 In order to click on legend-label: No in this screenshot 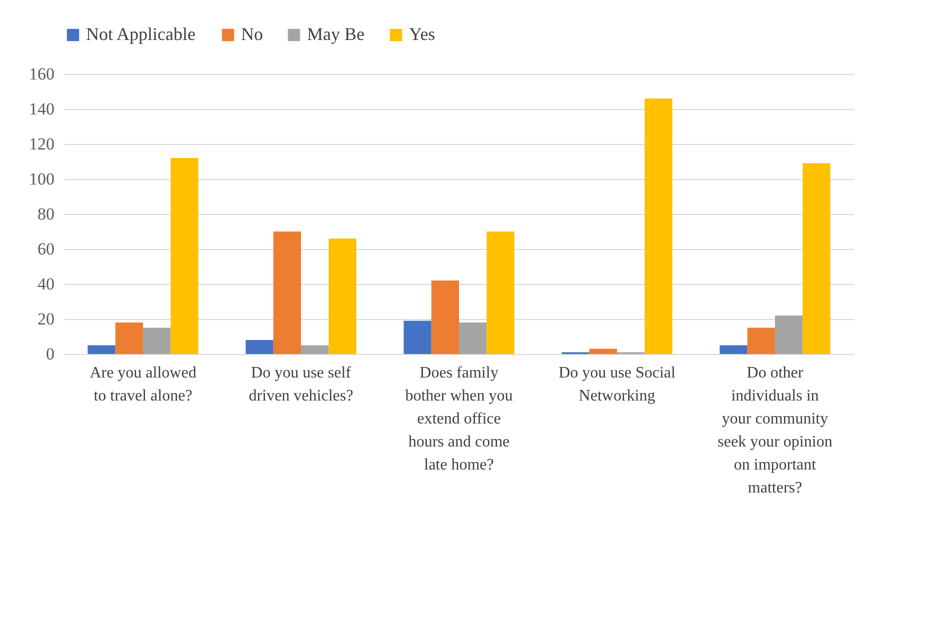, I will do `click(252, 34)`.